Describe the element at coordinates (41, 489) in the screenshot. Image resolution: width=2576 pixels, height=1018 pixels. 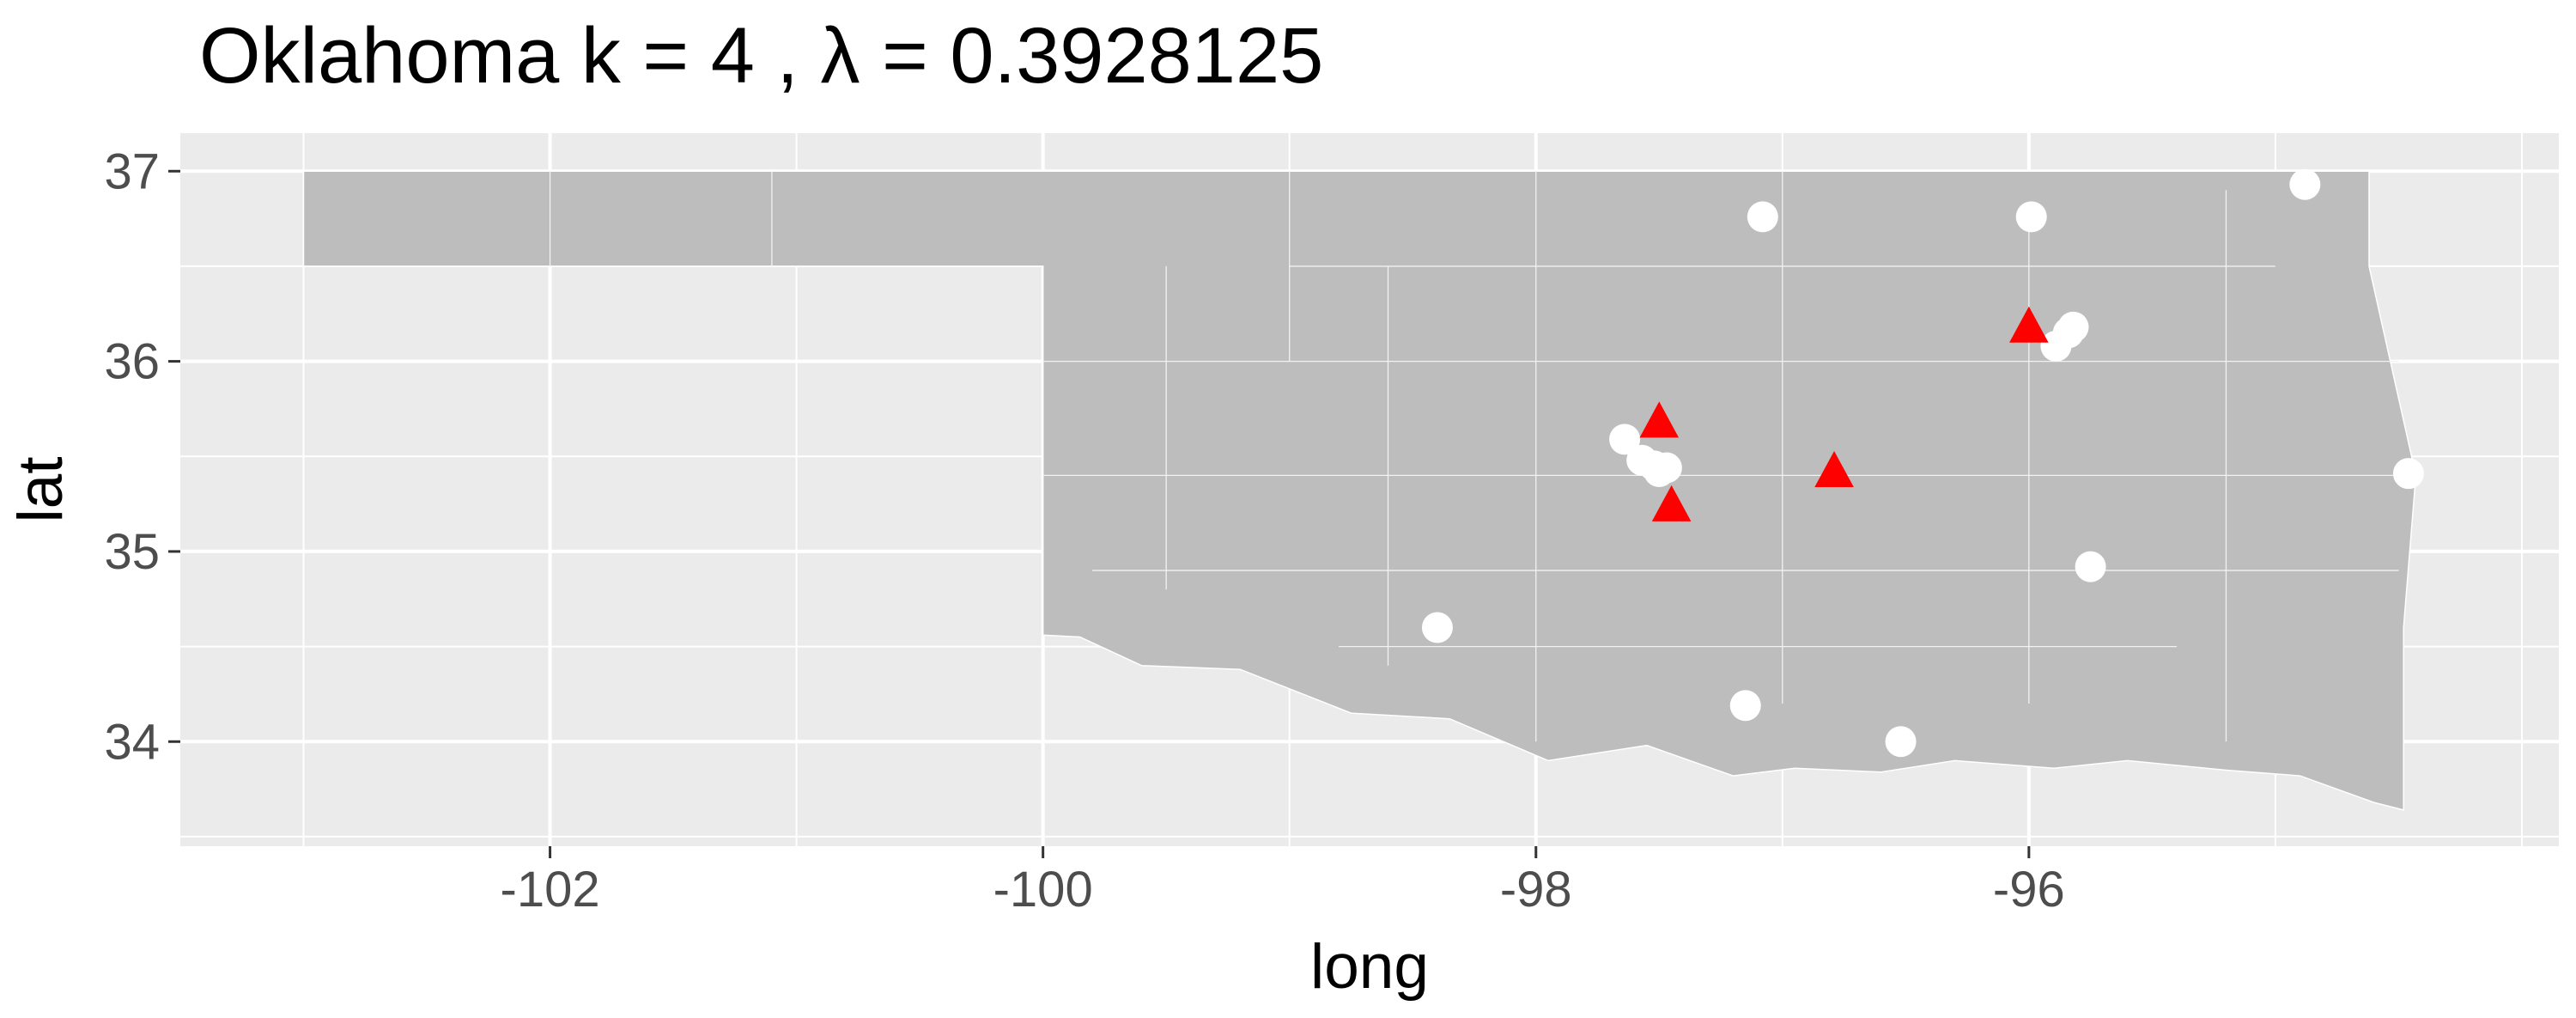
I see `y-axis-title: lat` at that location.